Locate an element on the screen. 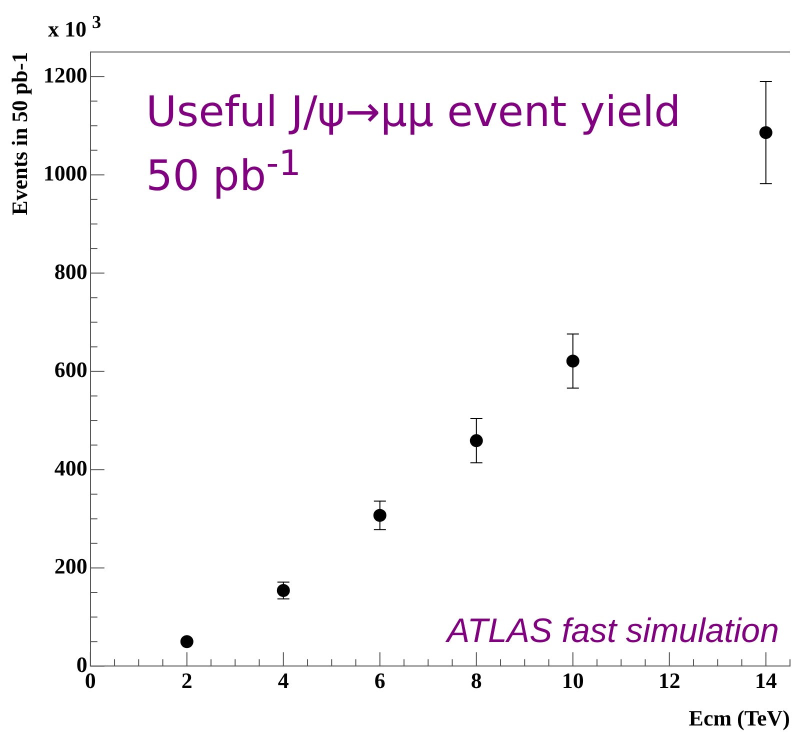  x-tick-label: 14 is located at coordinates (765, 681).